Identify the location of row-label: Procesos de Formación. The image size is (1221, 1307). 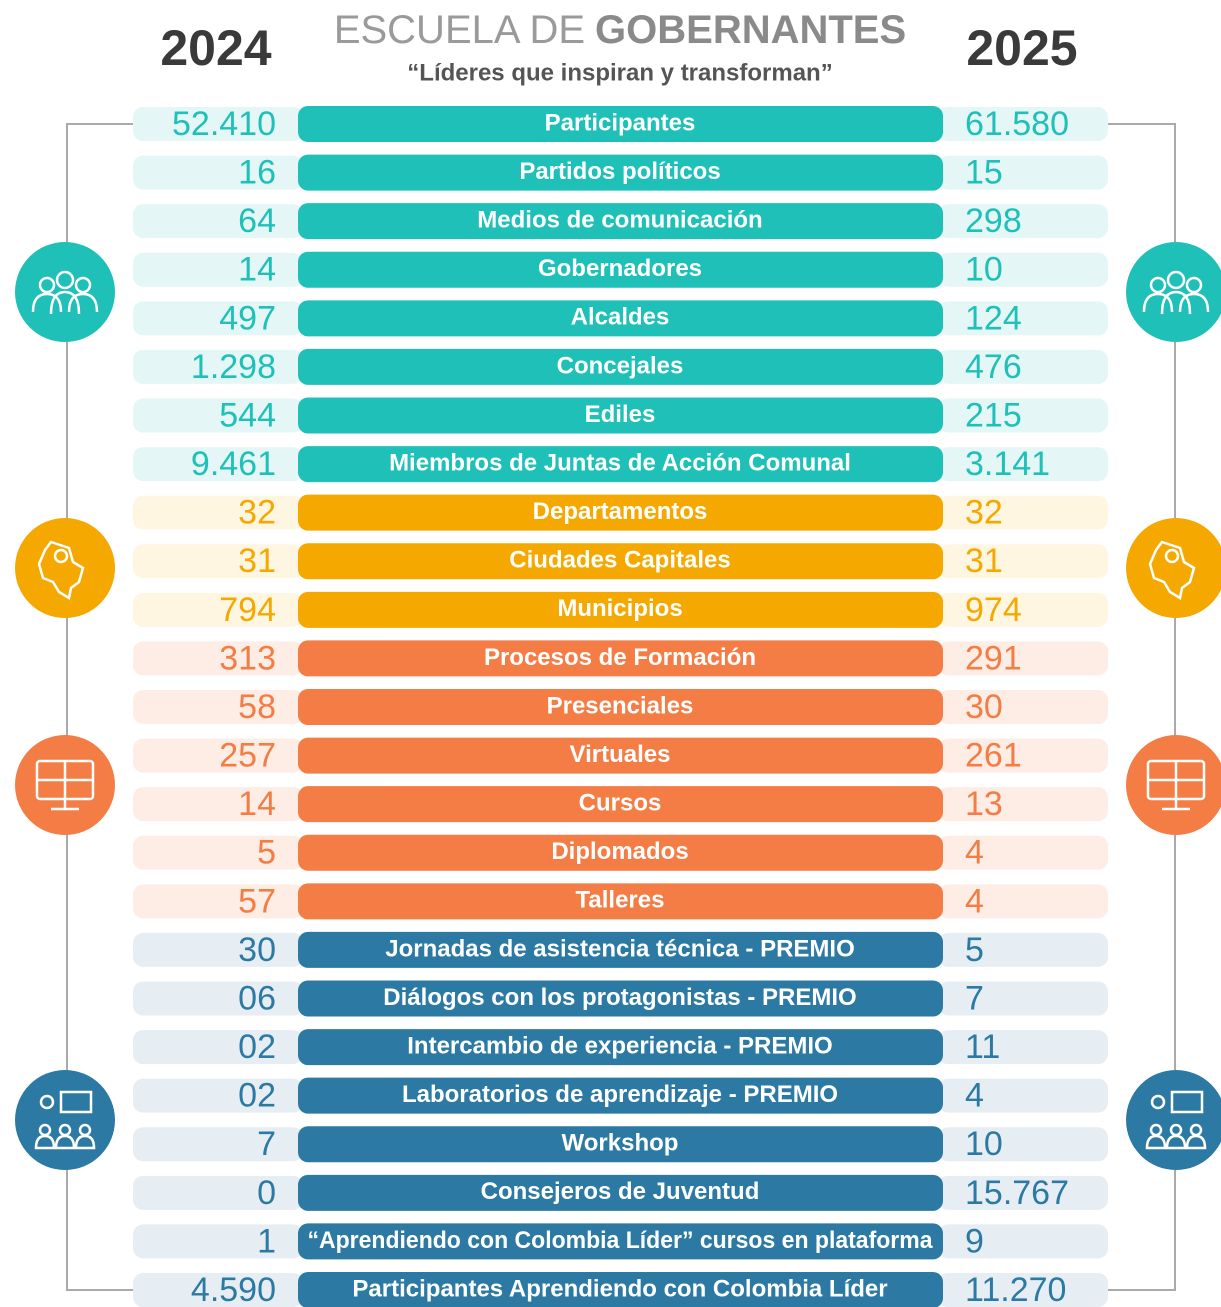
(620, 657).